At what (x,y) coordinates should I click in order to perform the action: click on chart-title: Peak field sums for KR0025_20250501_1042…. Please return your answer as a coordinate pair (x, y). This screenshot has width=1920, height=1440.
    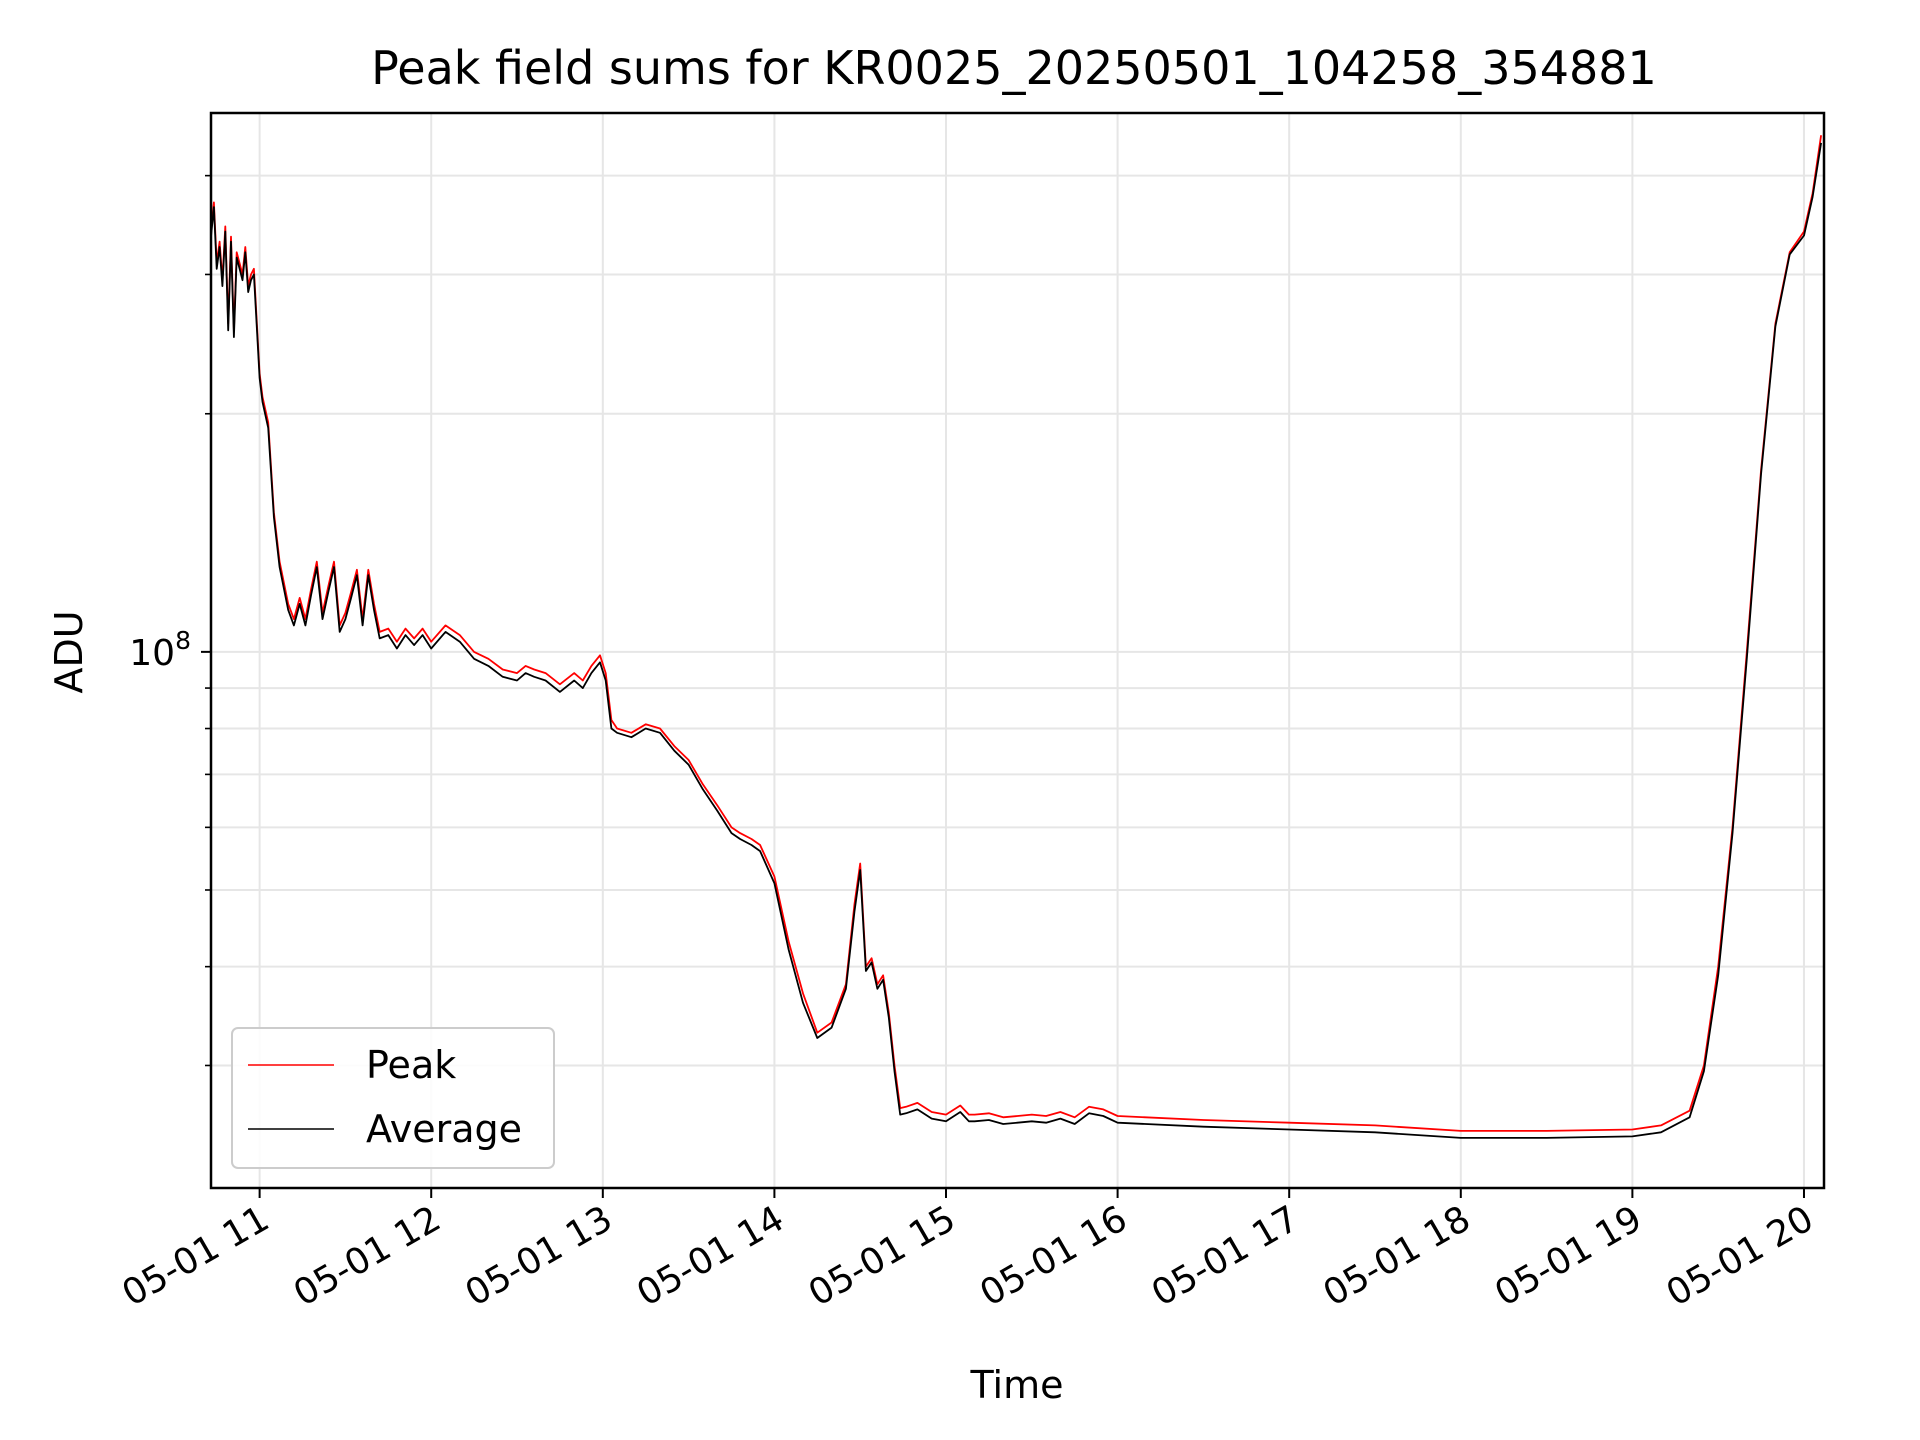
    Looking at the image, I should click on (1014, 68).